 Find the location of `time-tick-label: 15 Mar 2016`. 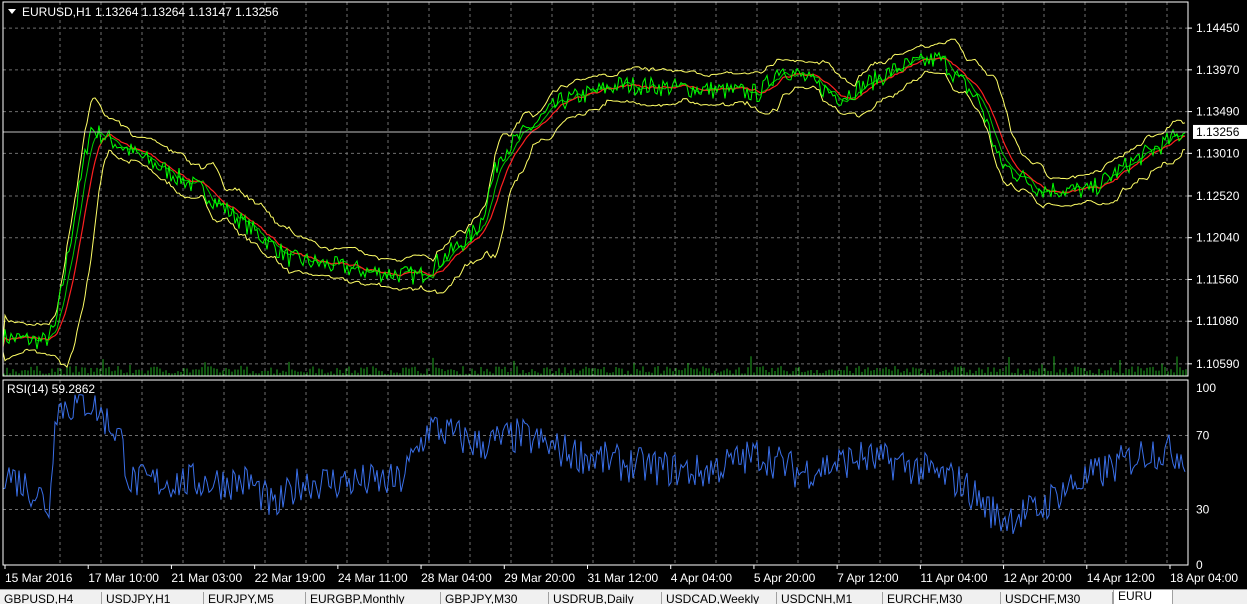

time-tick-label: 15 Mar 2016 is located at coordinates (39, 578).